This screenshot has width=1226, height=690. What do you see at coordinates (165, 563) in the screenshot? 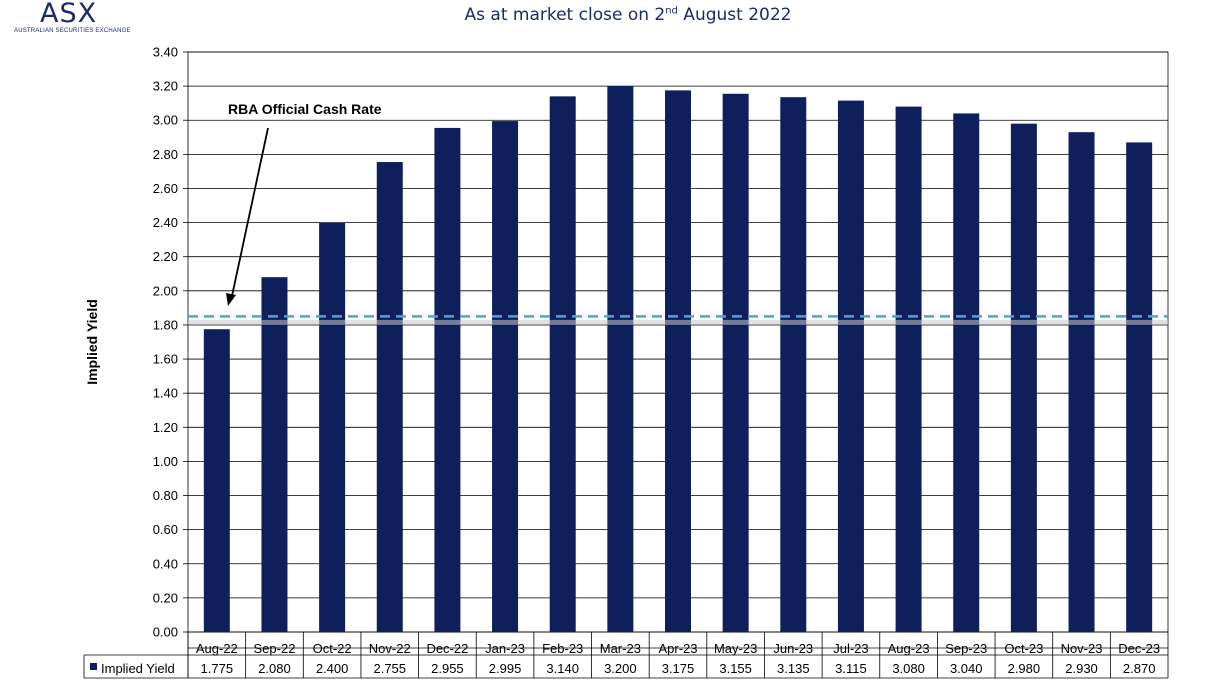
I see `y-tick-label: 0.40` at bounding box center [165, 563].